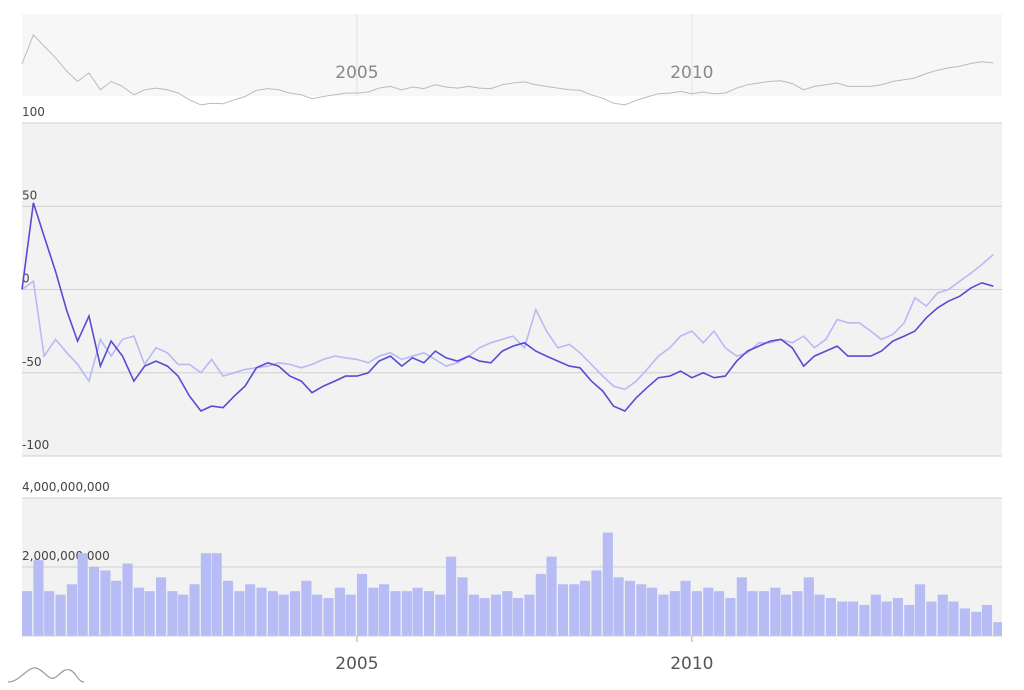 The image size is (1024, 690). I want to click on y-tick-label: -100, so click(35, 445).